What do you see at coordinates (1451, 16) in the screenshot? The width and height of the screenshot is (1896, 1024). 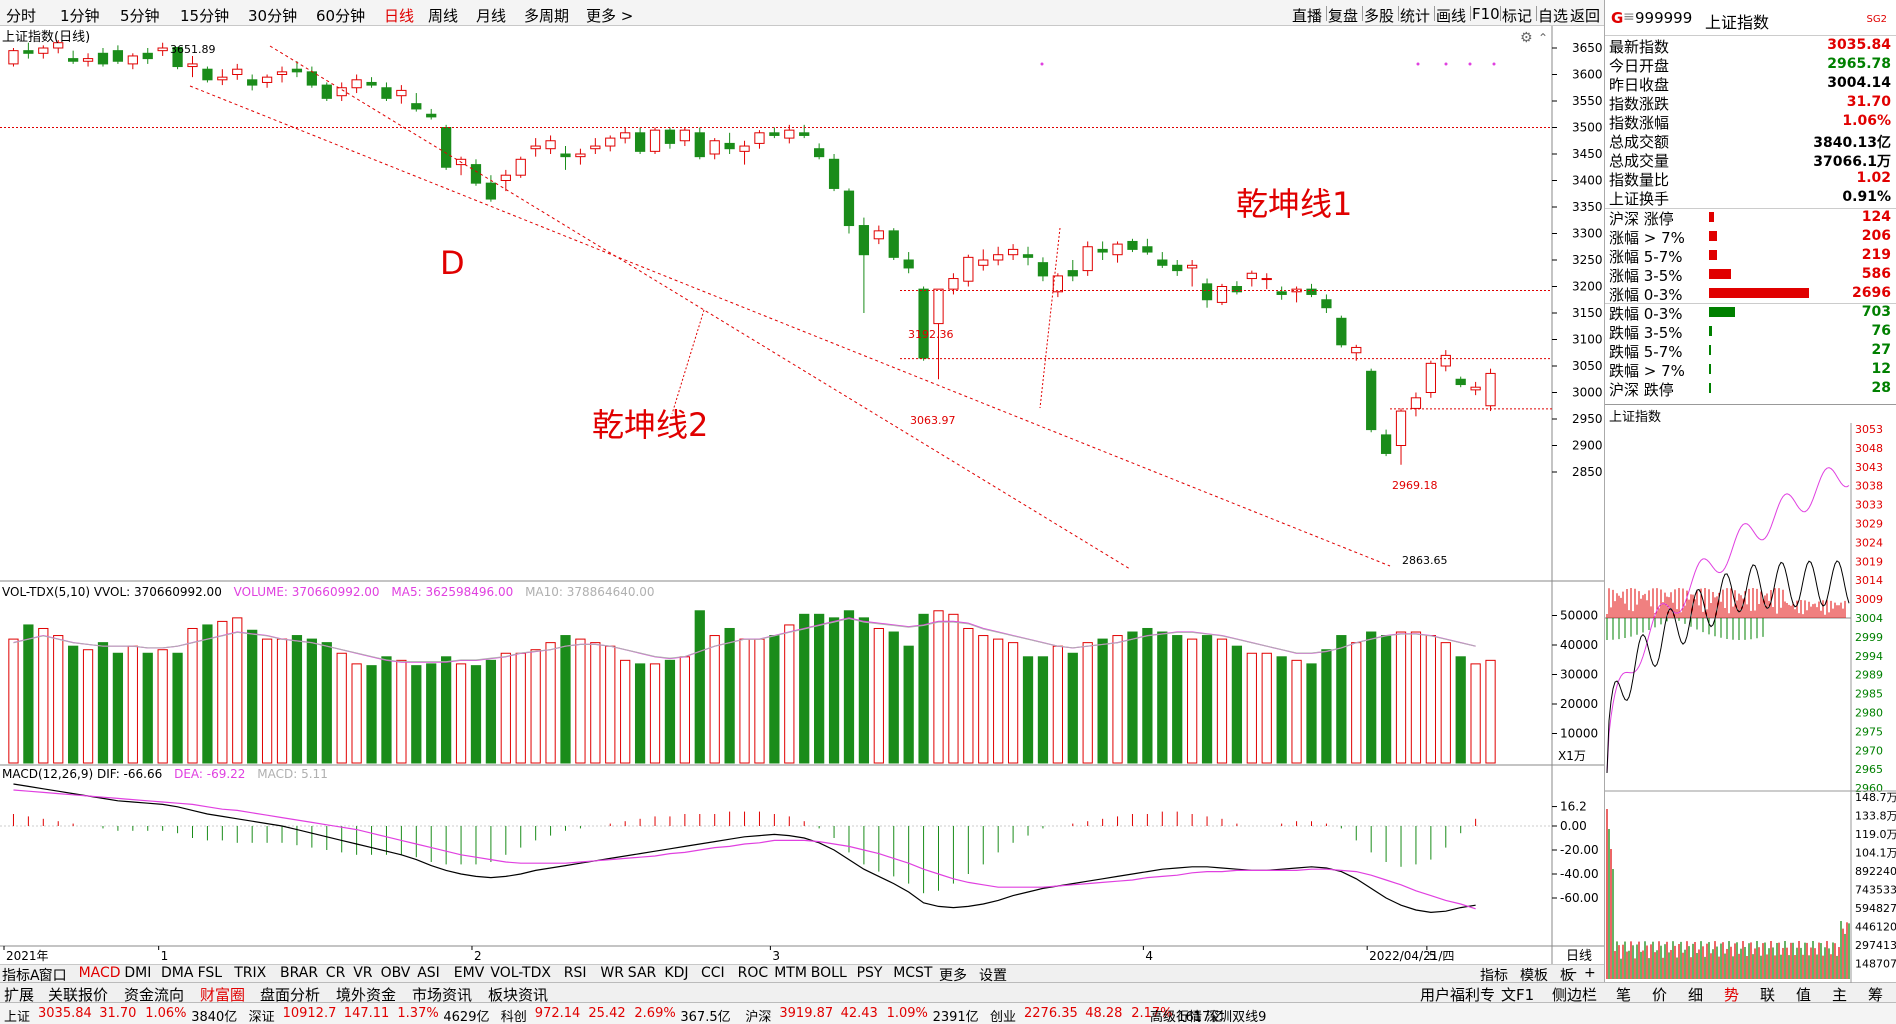 I see `tool-draw: 画线` at bounding box center [1451, 16].